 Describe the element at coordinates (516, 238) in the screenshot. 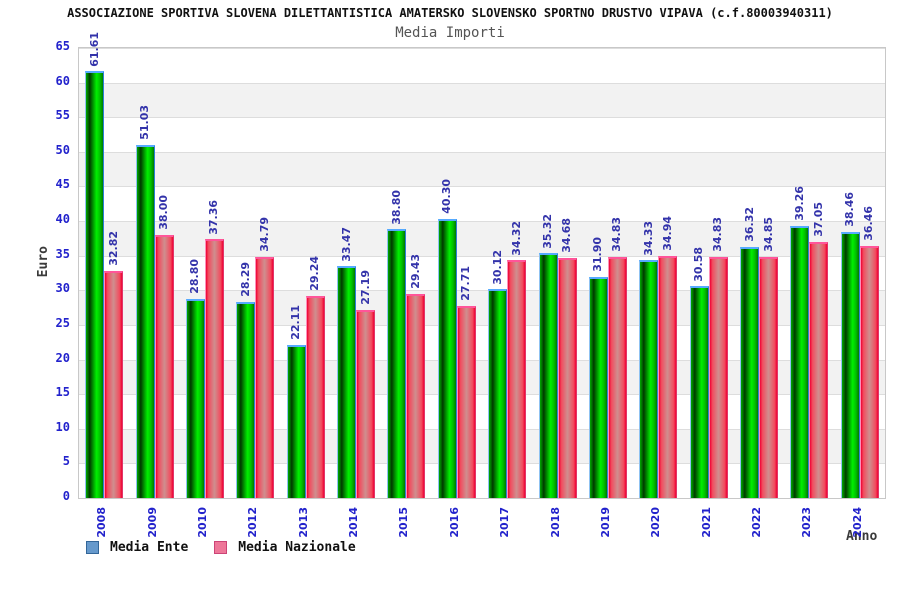

I see `value-label-media-nazionale-2017: 34.32` at that location.